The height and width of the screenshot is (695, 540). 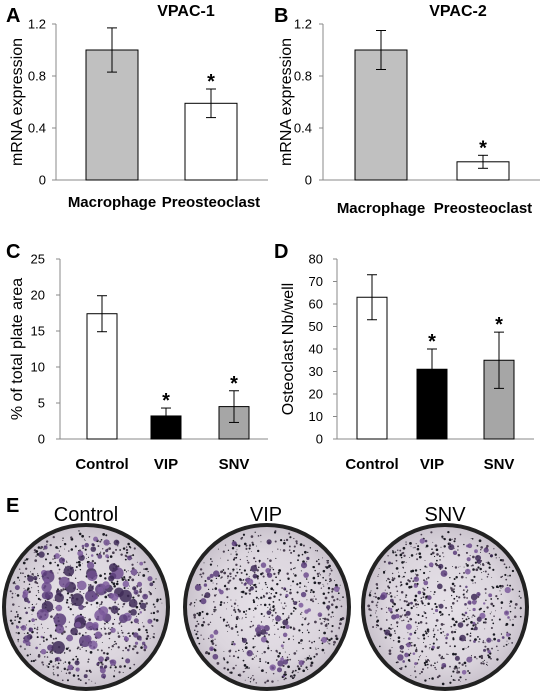 I want to click on y-tick-label: 50, so click(x=316, y=326).